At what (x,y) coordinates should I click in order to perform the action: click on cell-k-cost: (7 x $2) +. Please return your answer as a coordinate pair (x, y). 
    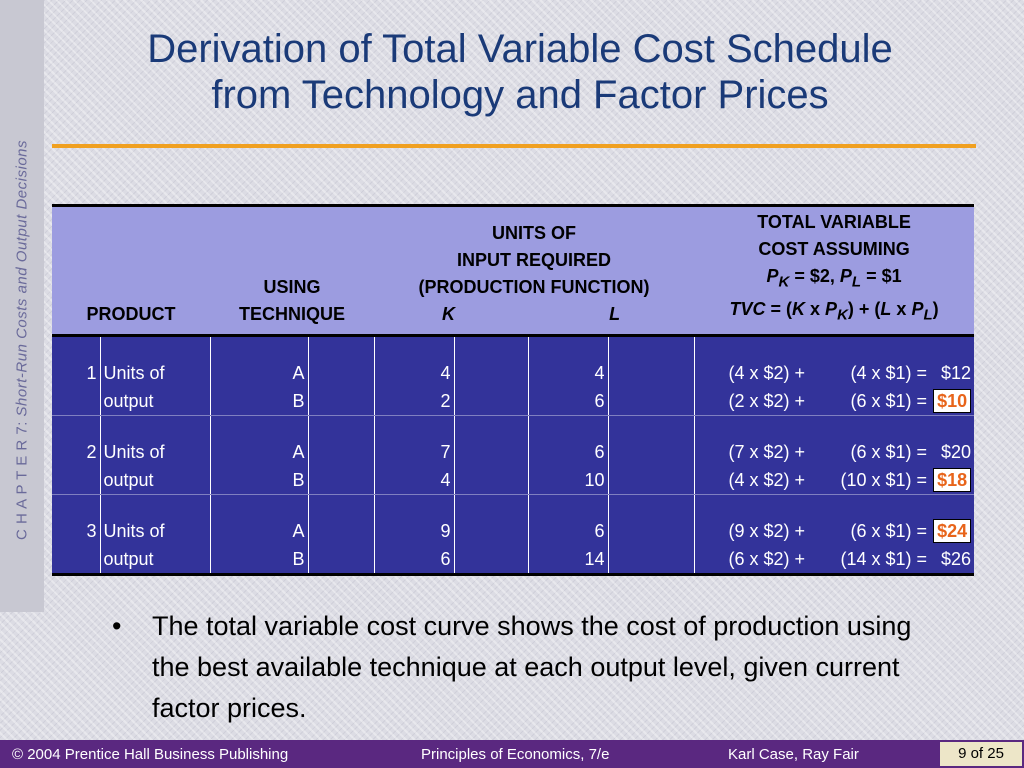
    Looking at the image, I should click on (767, 452).